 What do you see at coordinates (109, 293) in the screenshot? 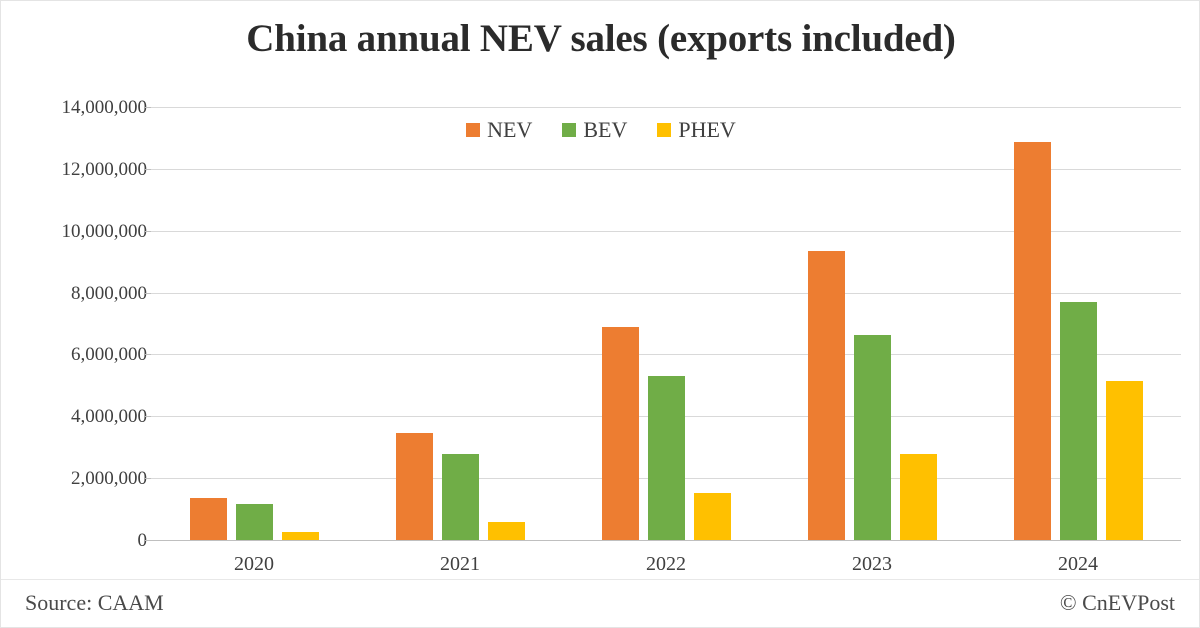
I see `y-axis-tick-label: 8,000,000` at bounding box center [109, 293].